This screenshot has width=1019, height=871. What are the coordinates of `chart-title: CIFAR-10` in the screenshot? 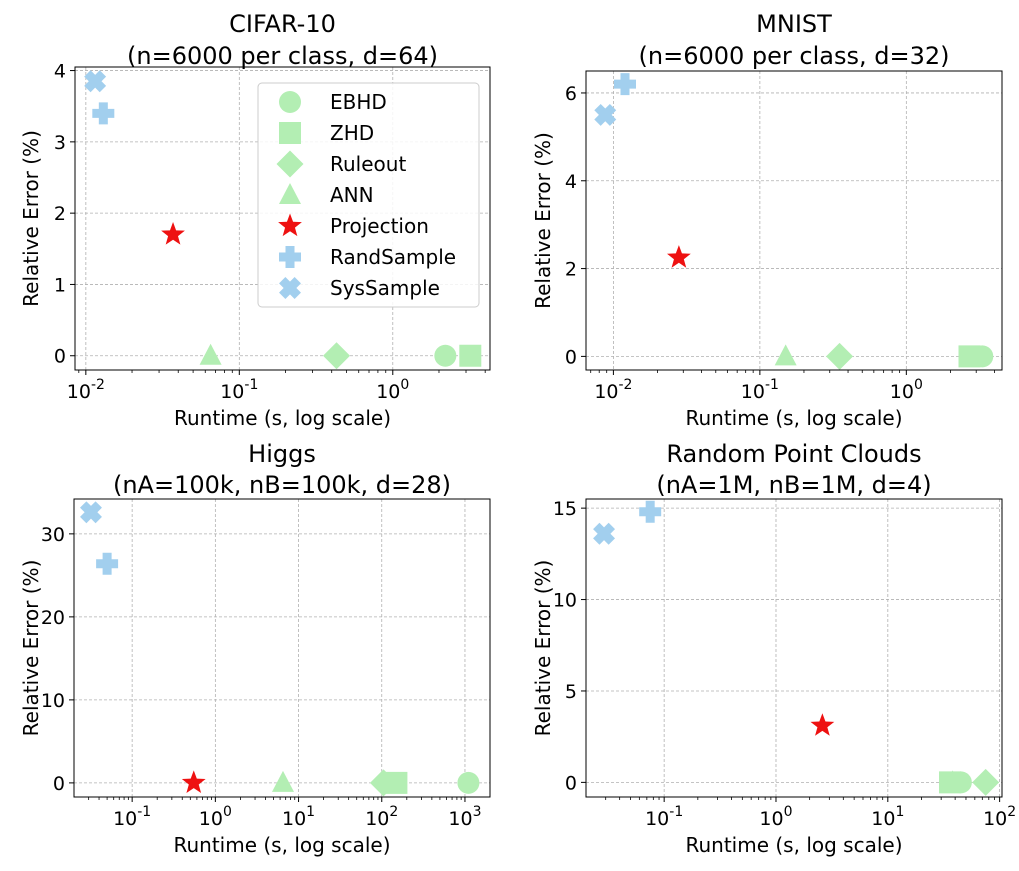 It's located at (282, 24).